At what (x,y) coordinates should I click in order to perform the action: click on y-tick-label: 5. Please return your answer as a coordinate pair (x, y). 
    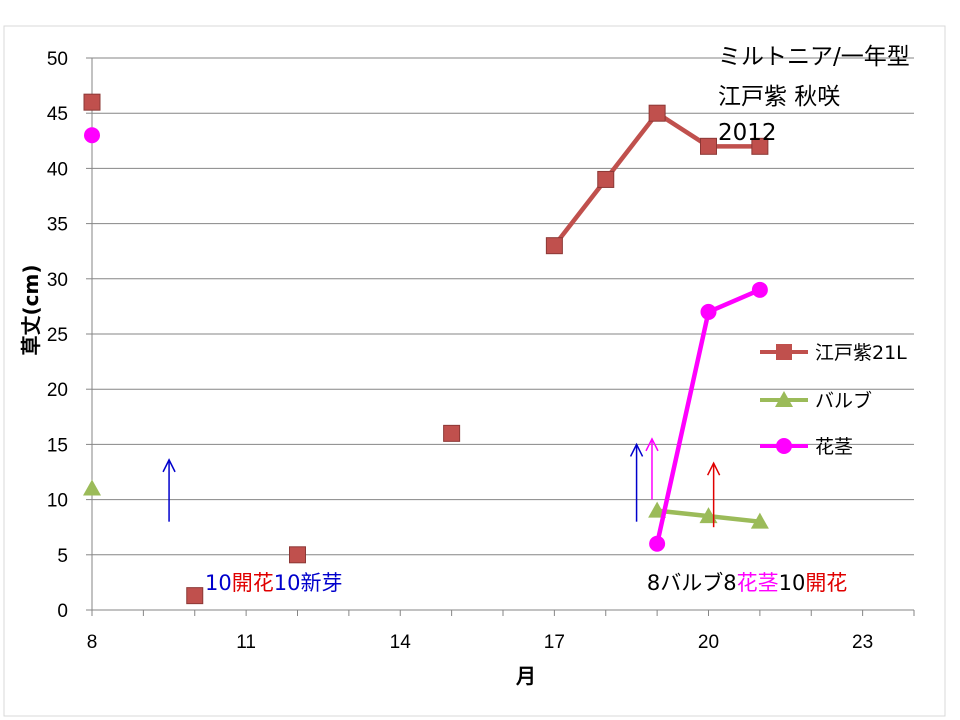
    Looking at the image, I should click on (62, 556).